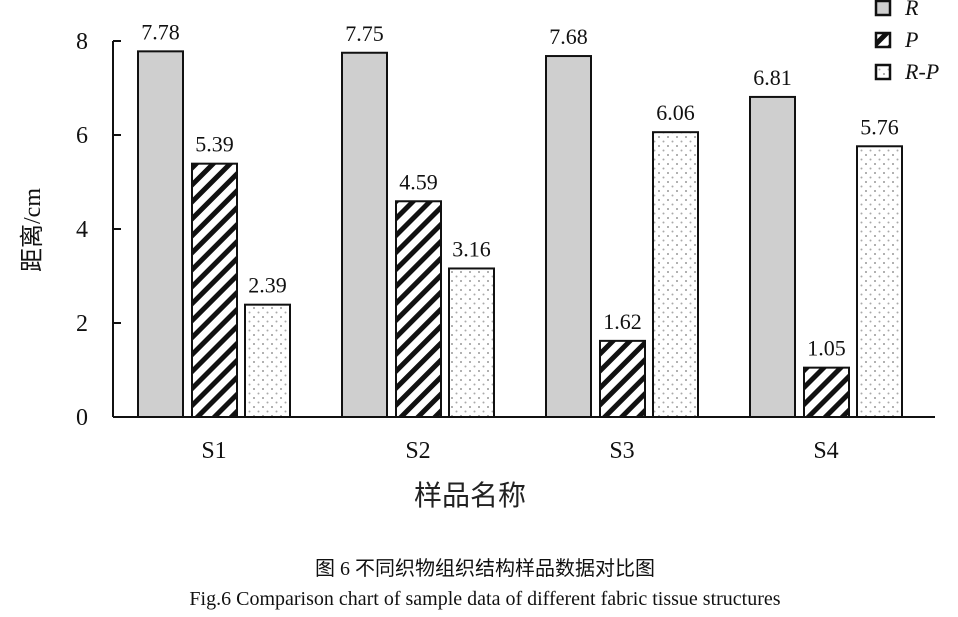  I want to click on legend-swatch-p, so click(883, 40).